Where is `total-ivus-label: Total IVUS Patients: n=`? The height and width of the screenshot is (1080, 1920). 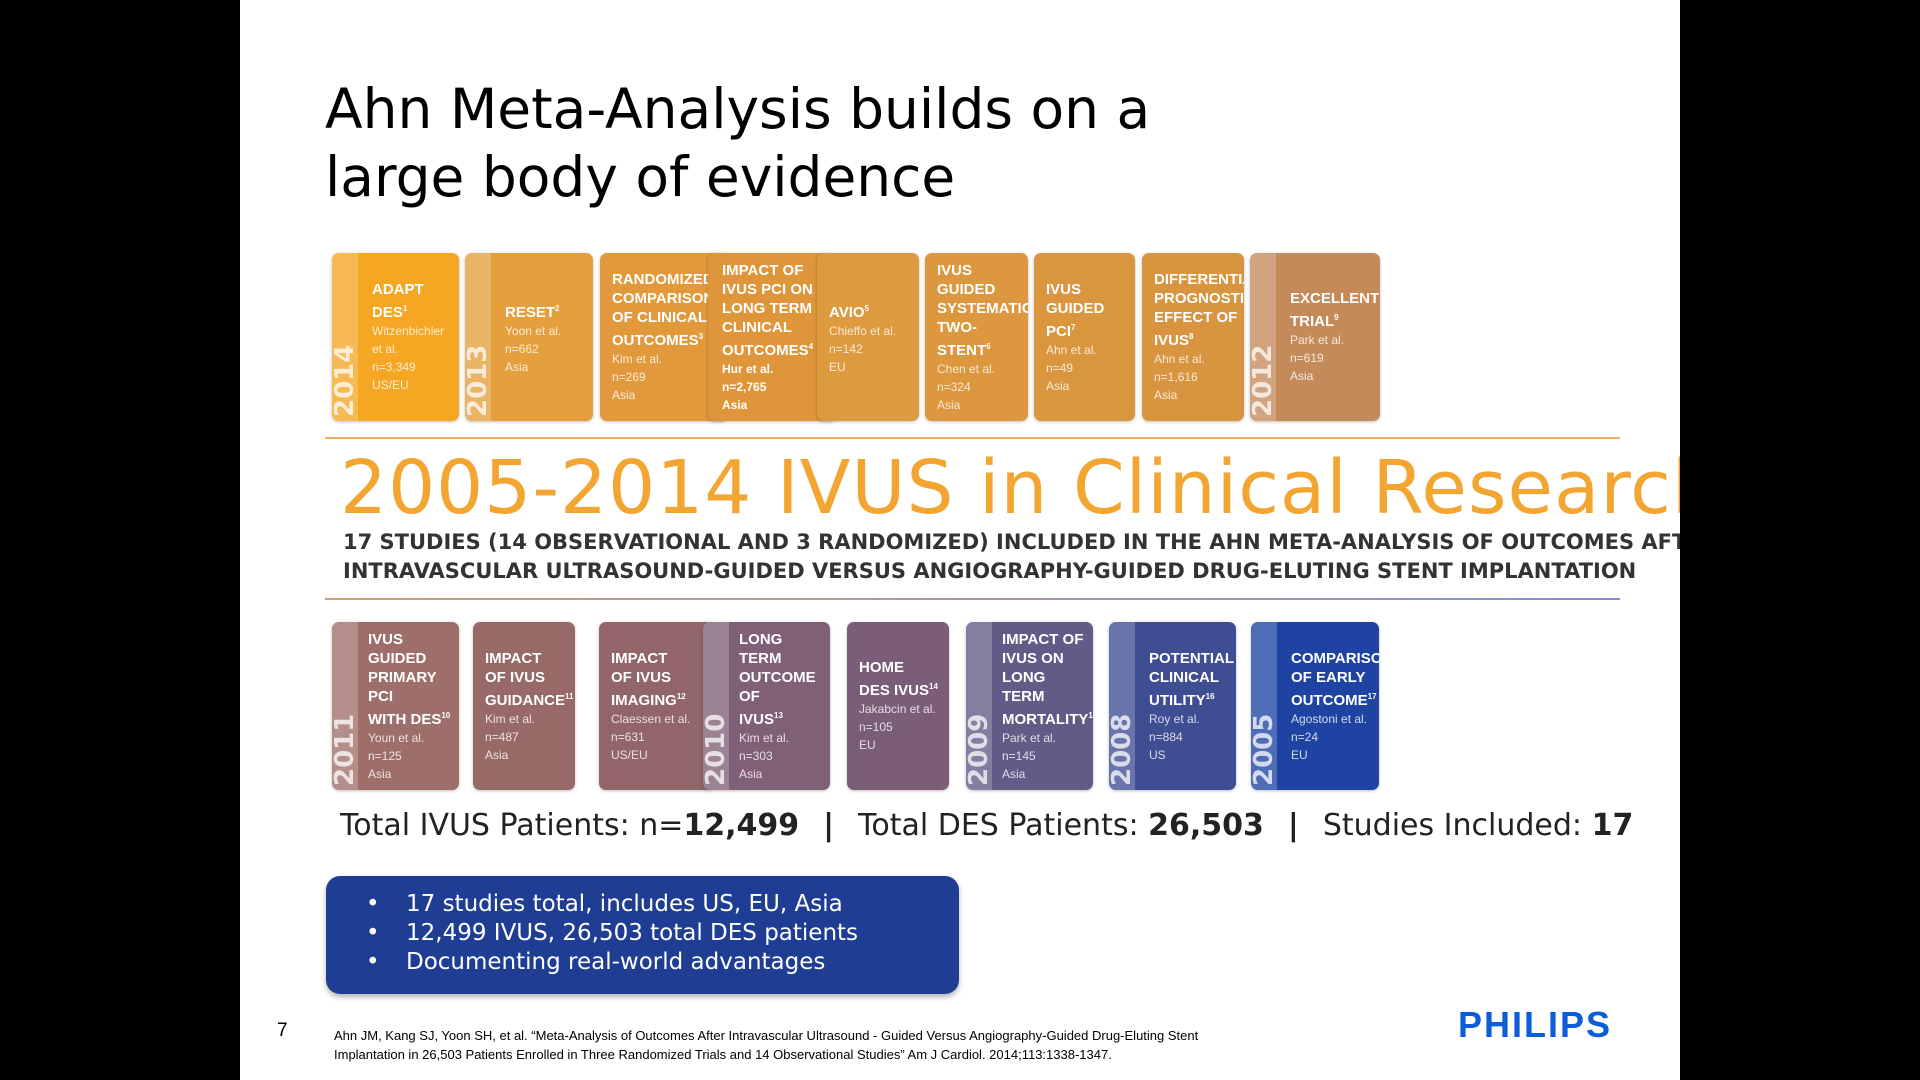 total-ivus-label: Total IVUS Patients: n= is located at coordinates (512, 825).